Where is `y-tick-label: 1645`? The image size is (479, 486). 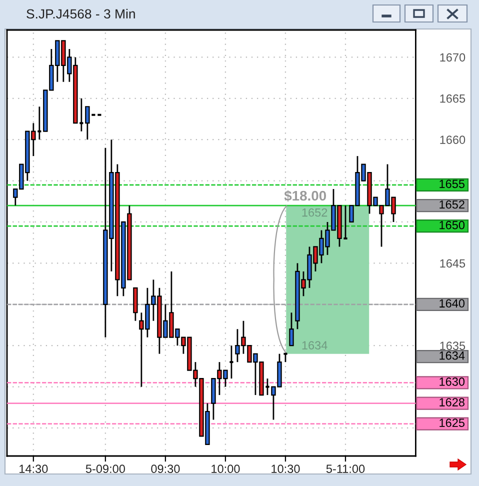 y-tick-label: 1645 is located at coordinates (453, 263).